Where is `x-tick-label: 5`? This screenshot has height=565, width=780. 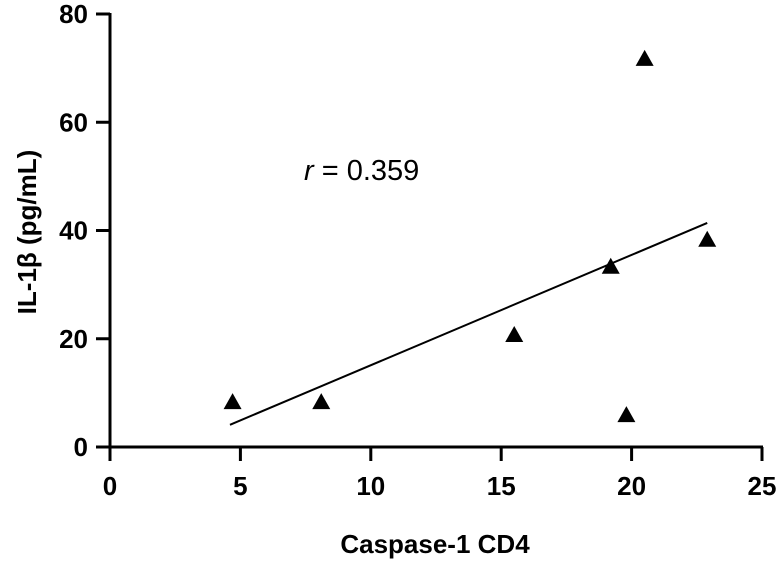
x-tick-label: 5 is located at coordinates (240, 486).